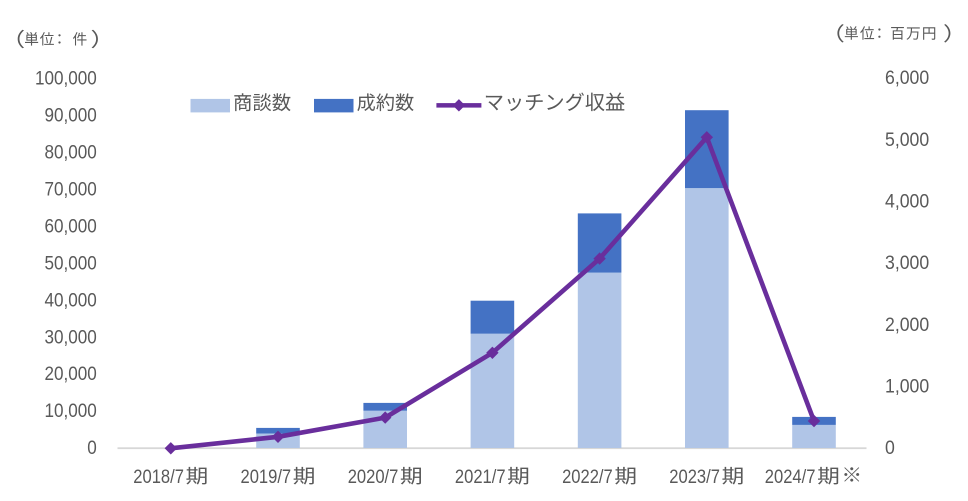 The width and height of the screenshot is (968, 501). Describe the element at coordinates (907, 139) in the screenshot. I see `svg-text: 5,000` at that location.